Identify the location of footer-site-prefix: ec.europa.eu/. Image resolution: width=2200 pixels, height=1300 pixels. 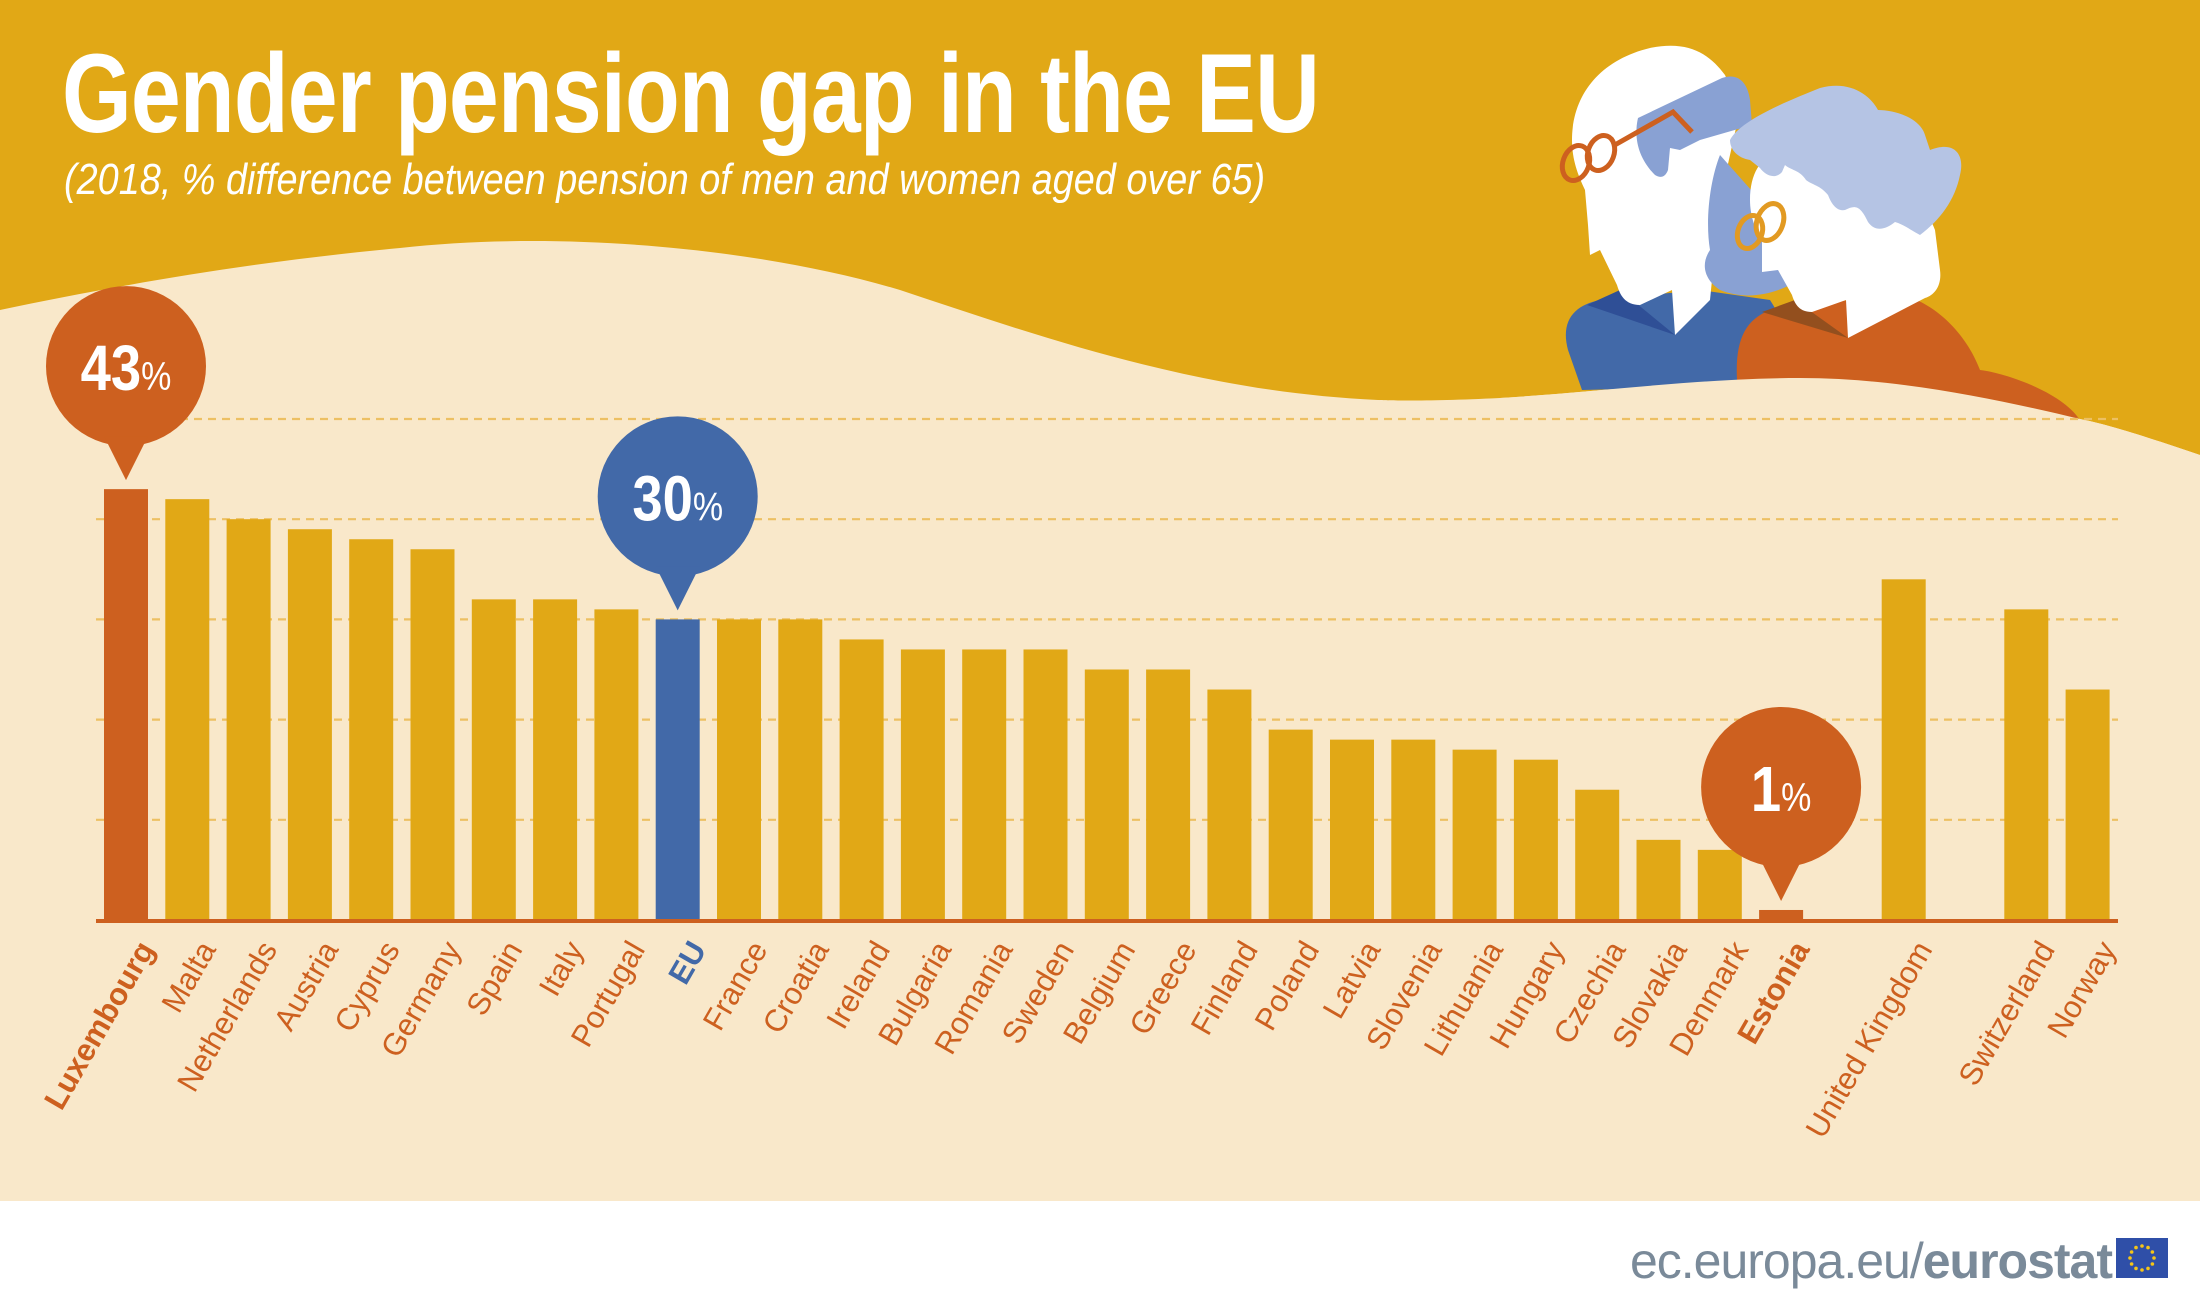
(1776, 1261).